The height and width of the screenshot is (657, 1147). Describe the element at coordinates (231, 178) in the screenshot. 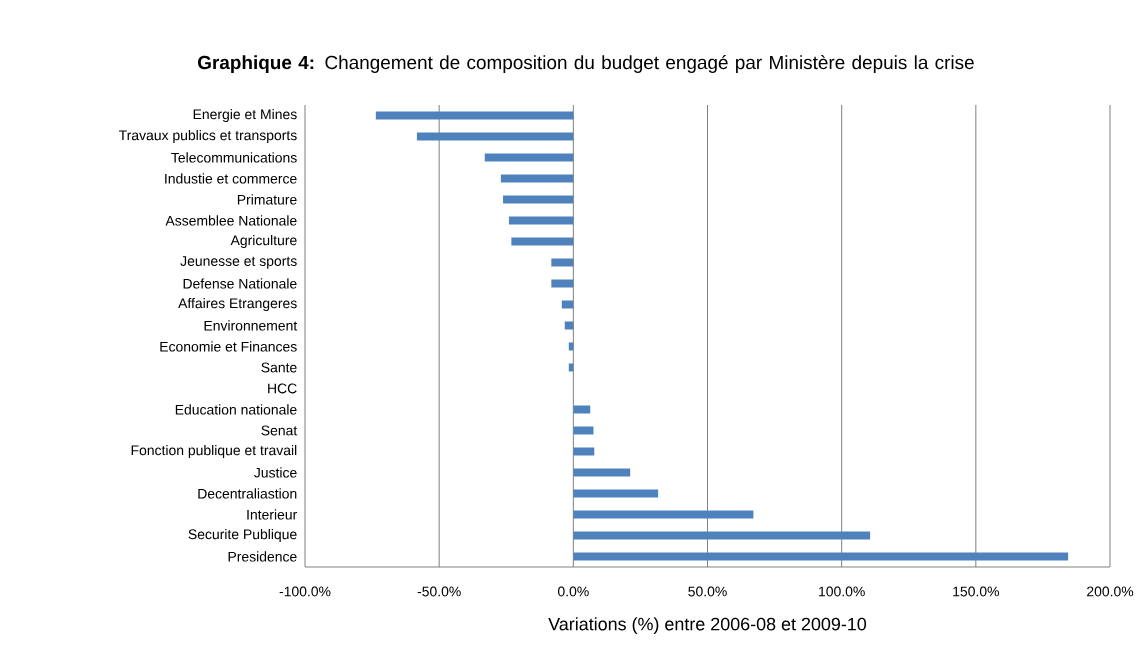

I see `y-tick-label: Industie et commerce` at that location.